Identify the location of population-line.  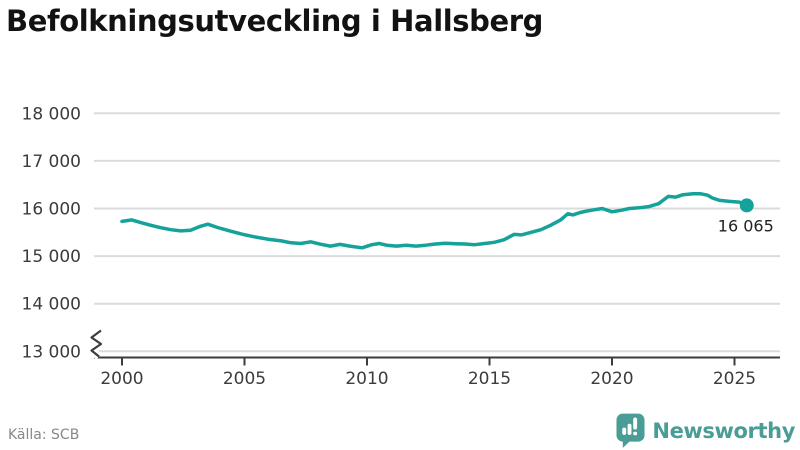
(434, 220).